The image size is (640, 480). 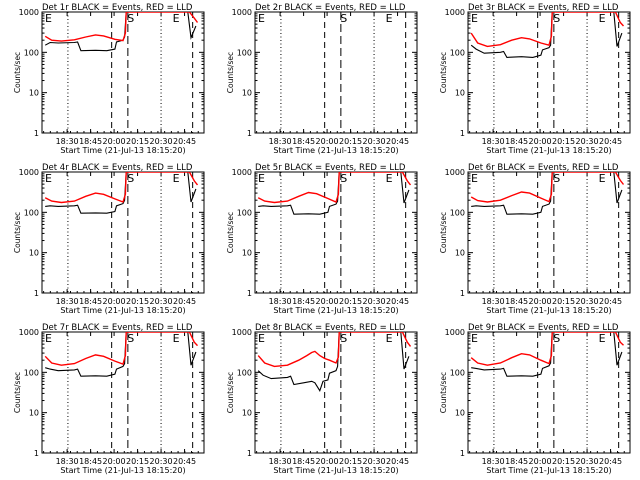 What do you see at coordinates (330, 328) in the screenshot?
I see `panel-title: Det 8r BLACK = Events, RED = LLD` at bounding box center [330, 328].